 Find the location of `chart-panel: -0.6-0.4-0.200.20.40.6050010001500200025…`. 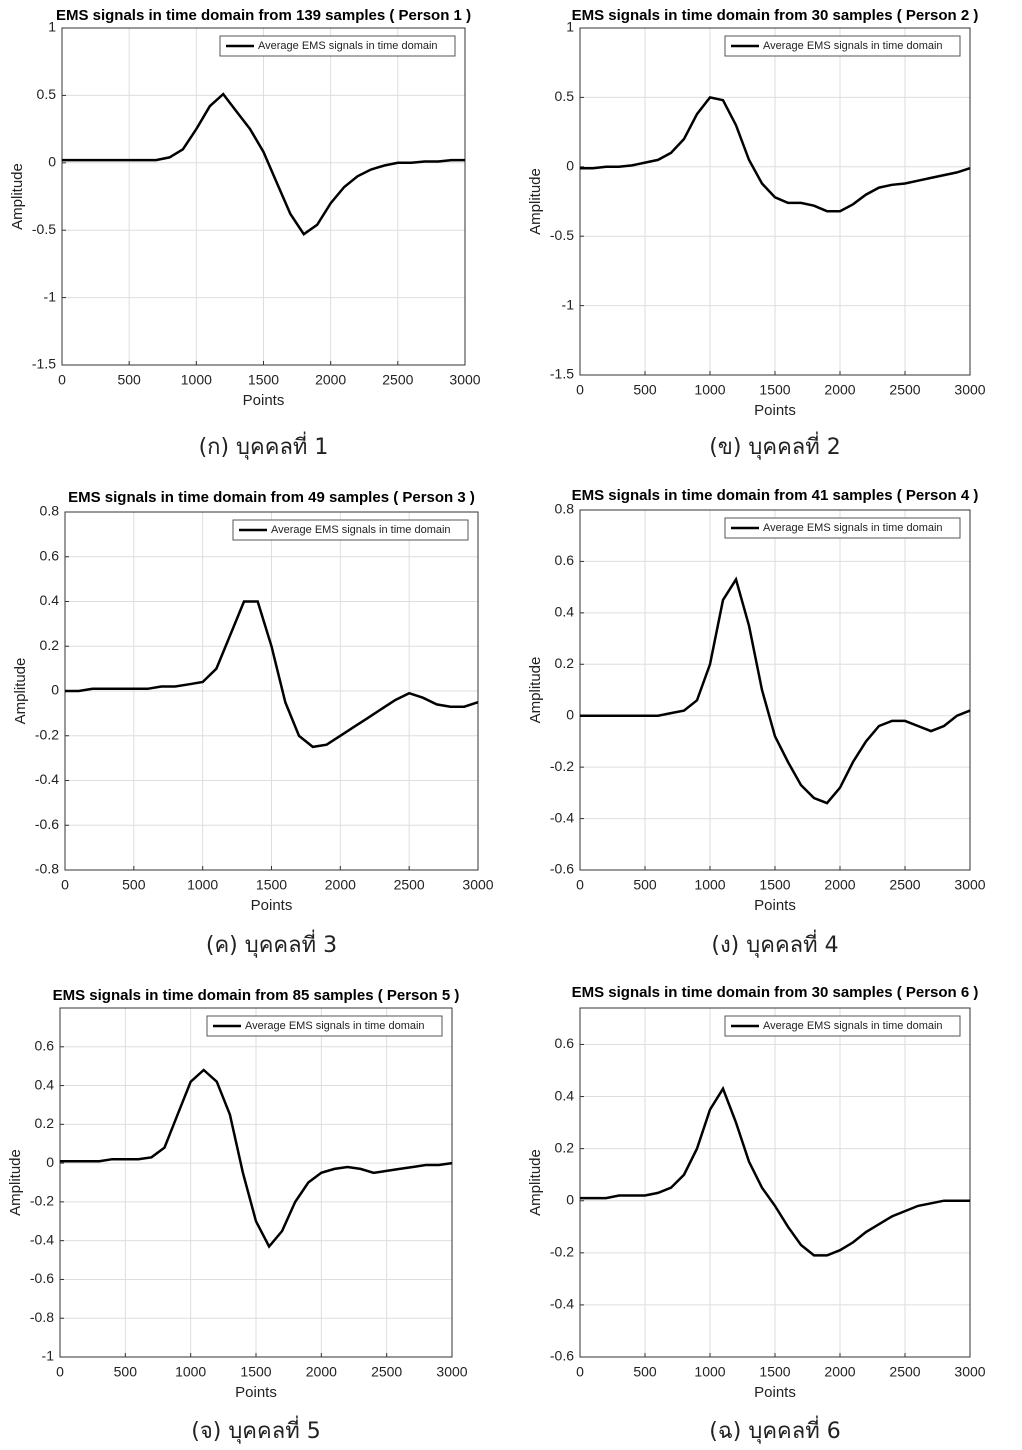

chart-panel: -0.6-0.4-0.200.20.40.6050010001500200025… is located at coordinates (756, 1214).